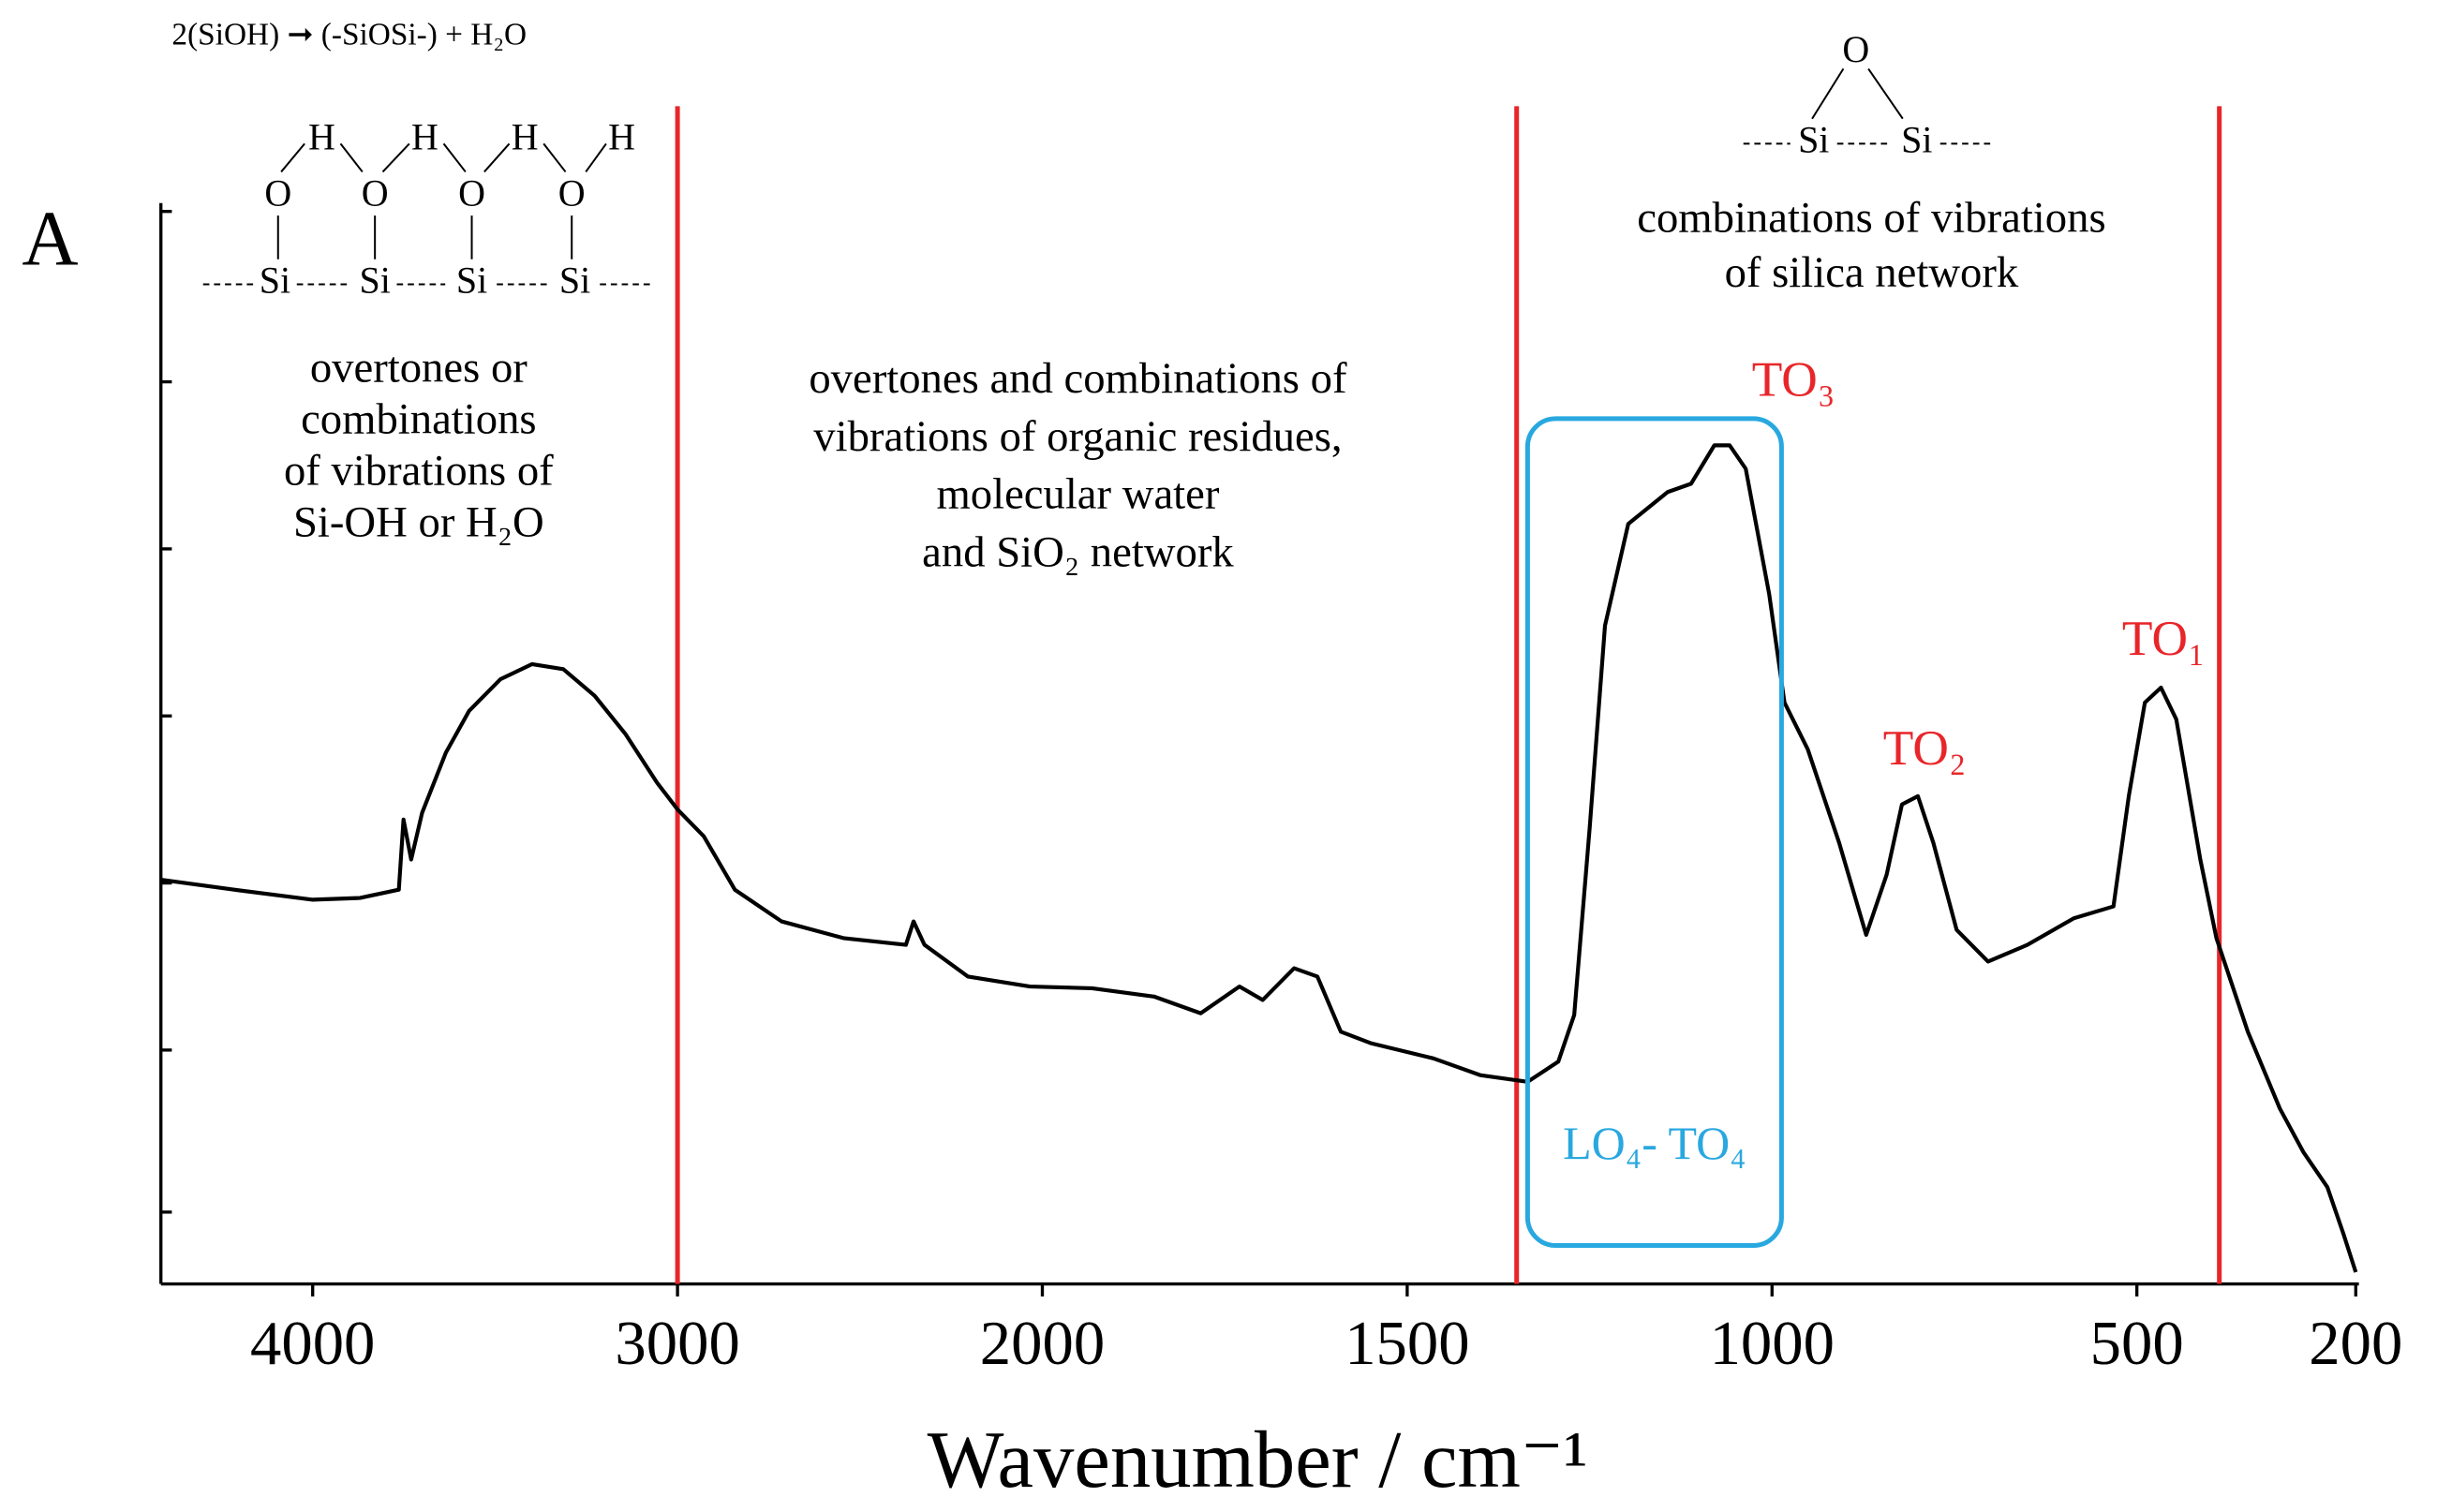  What do you see at coordinates (349, 35) in the screenshot?
I see `reaction: 2(SiOH) ➞ (-SiOSi-) + H₂O` at bounding box center [349, 35].